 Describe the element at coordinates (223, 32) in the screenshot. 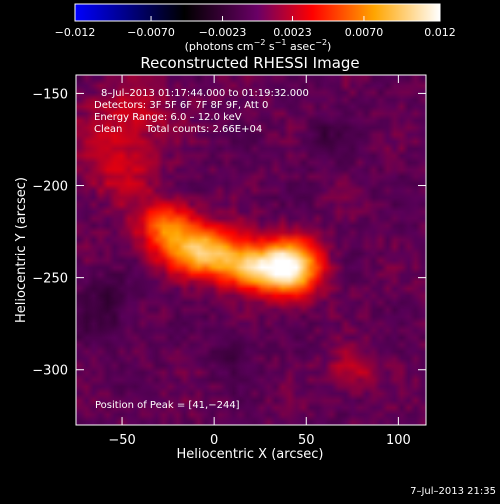

I see `colorbar-tick-label: −0.0023` at that location.